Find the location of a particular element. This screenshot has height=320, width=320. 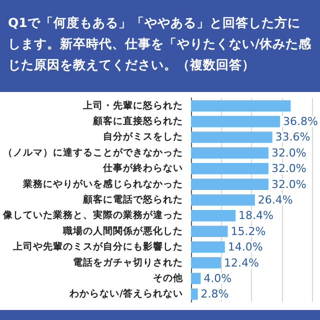

data-label: 26.4% is located at coordinates (275, 200).